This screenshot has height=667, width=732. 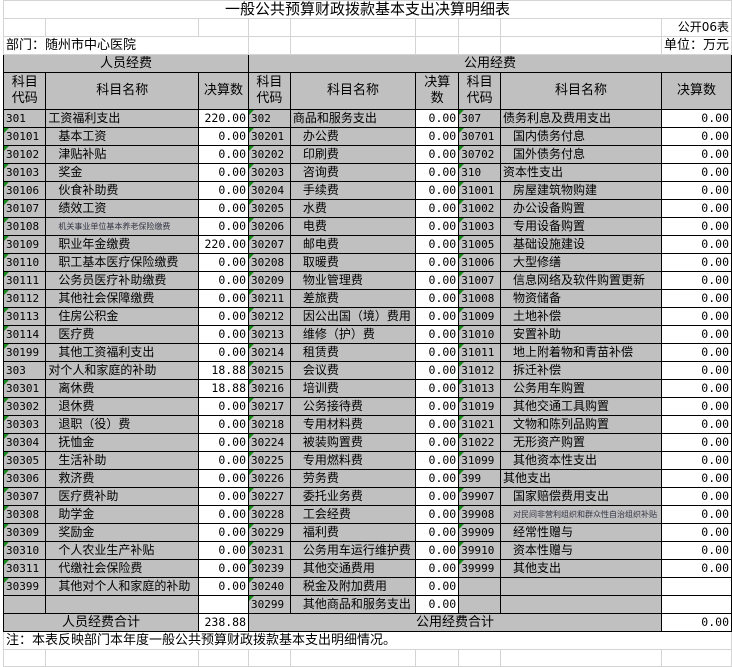 I want to click on subject-name: 大型修缮, so click(x=581, y=262).